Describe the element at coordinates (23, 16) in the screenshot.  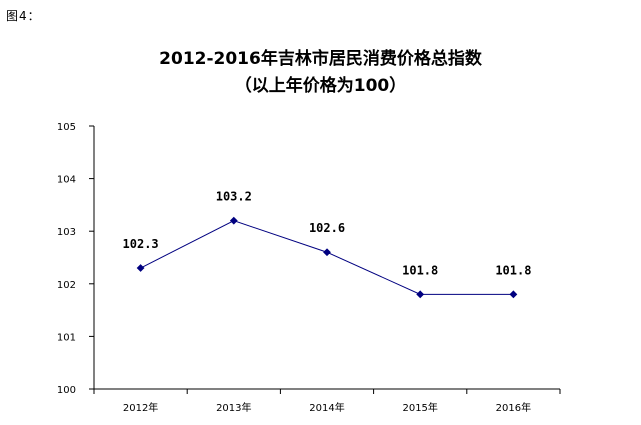
I see `figure-label: 图4：` at that location.